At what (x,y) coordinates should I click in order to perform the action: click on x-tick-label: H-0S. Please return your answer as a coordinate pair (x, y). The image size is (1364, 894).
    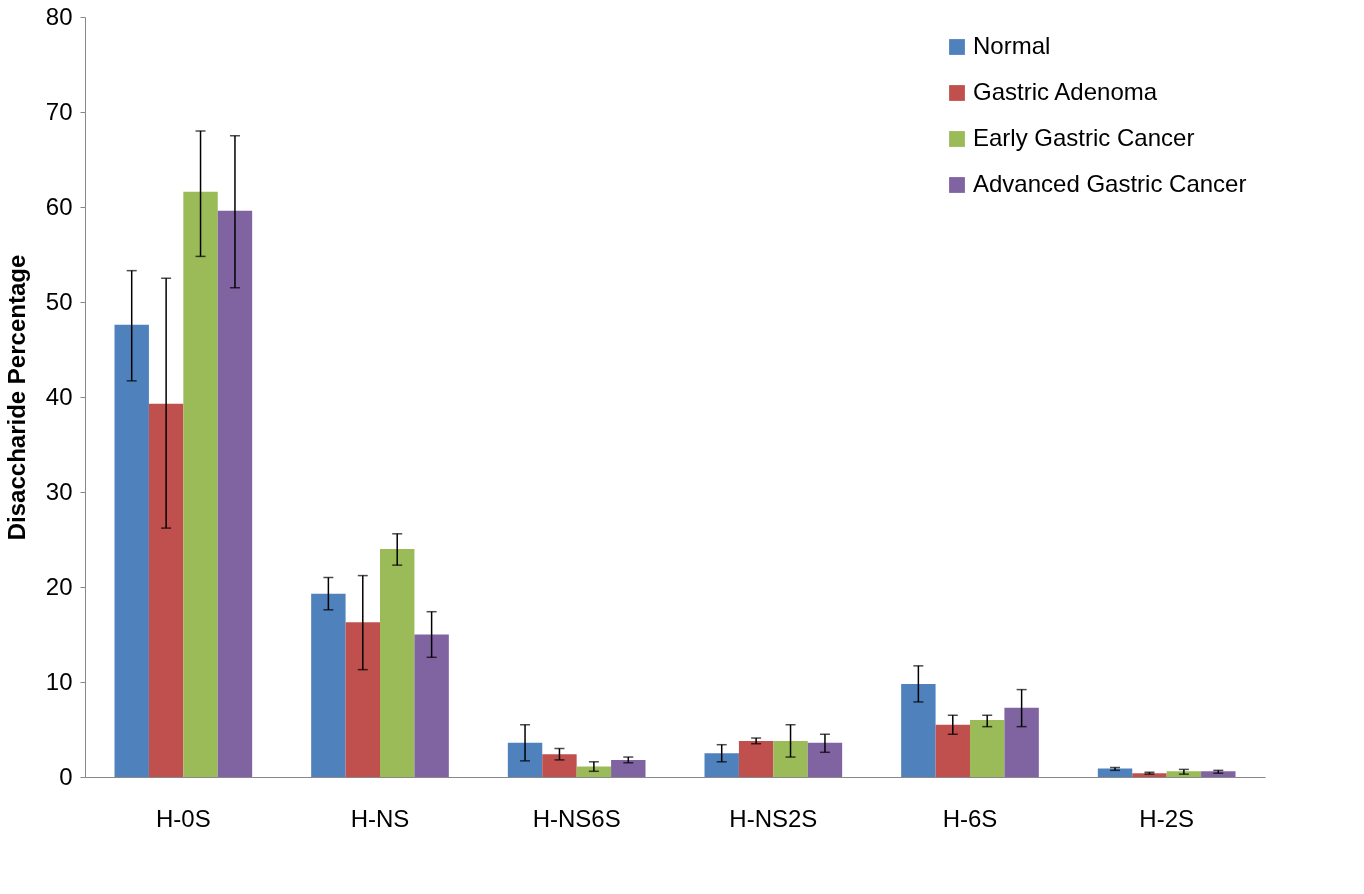
    Looking at the image, I should click on (183, 818).